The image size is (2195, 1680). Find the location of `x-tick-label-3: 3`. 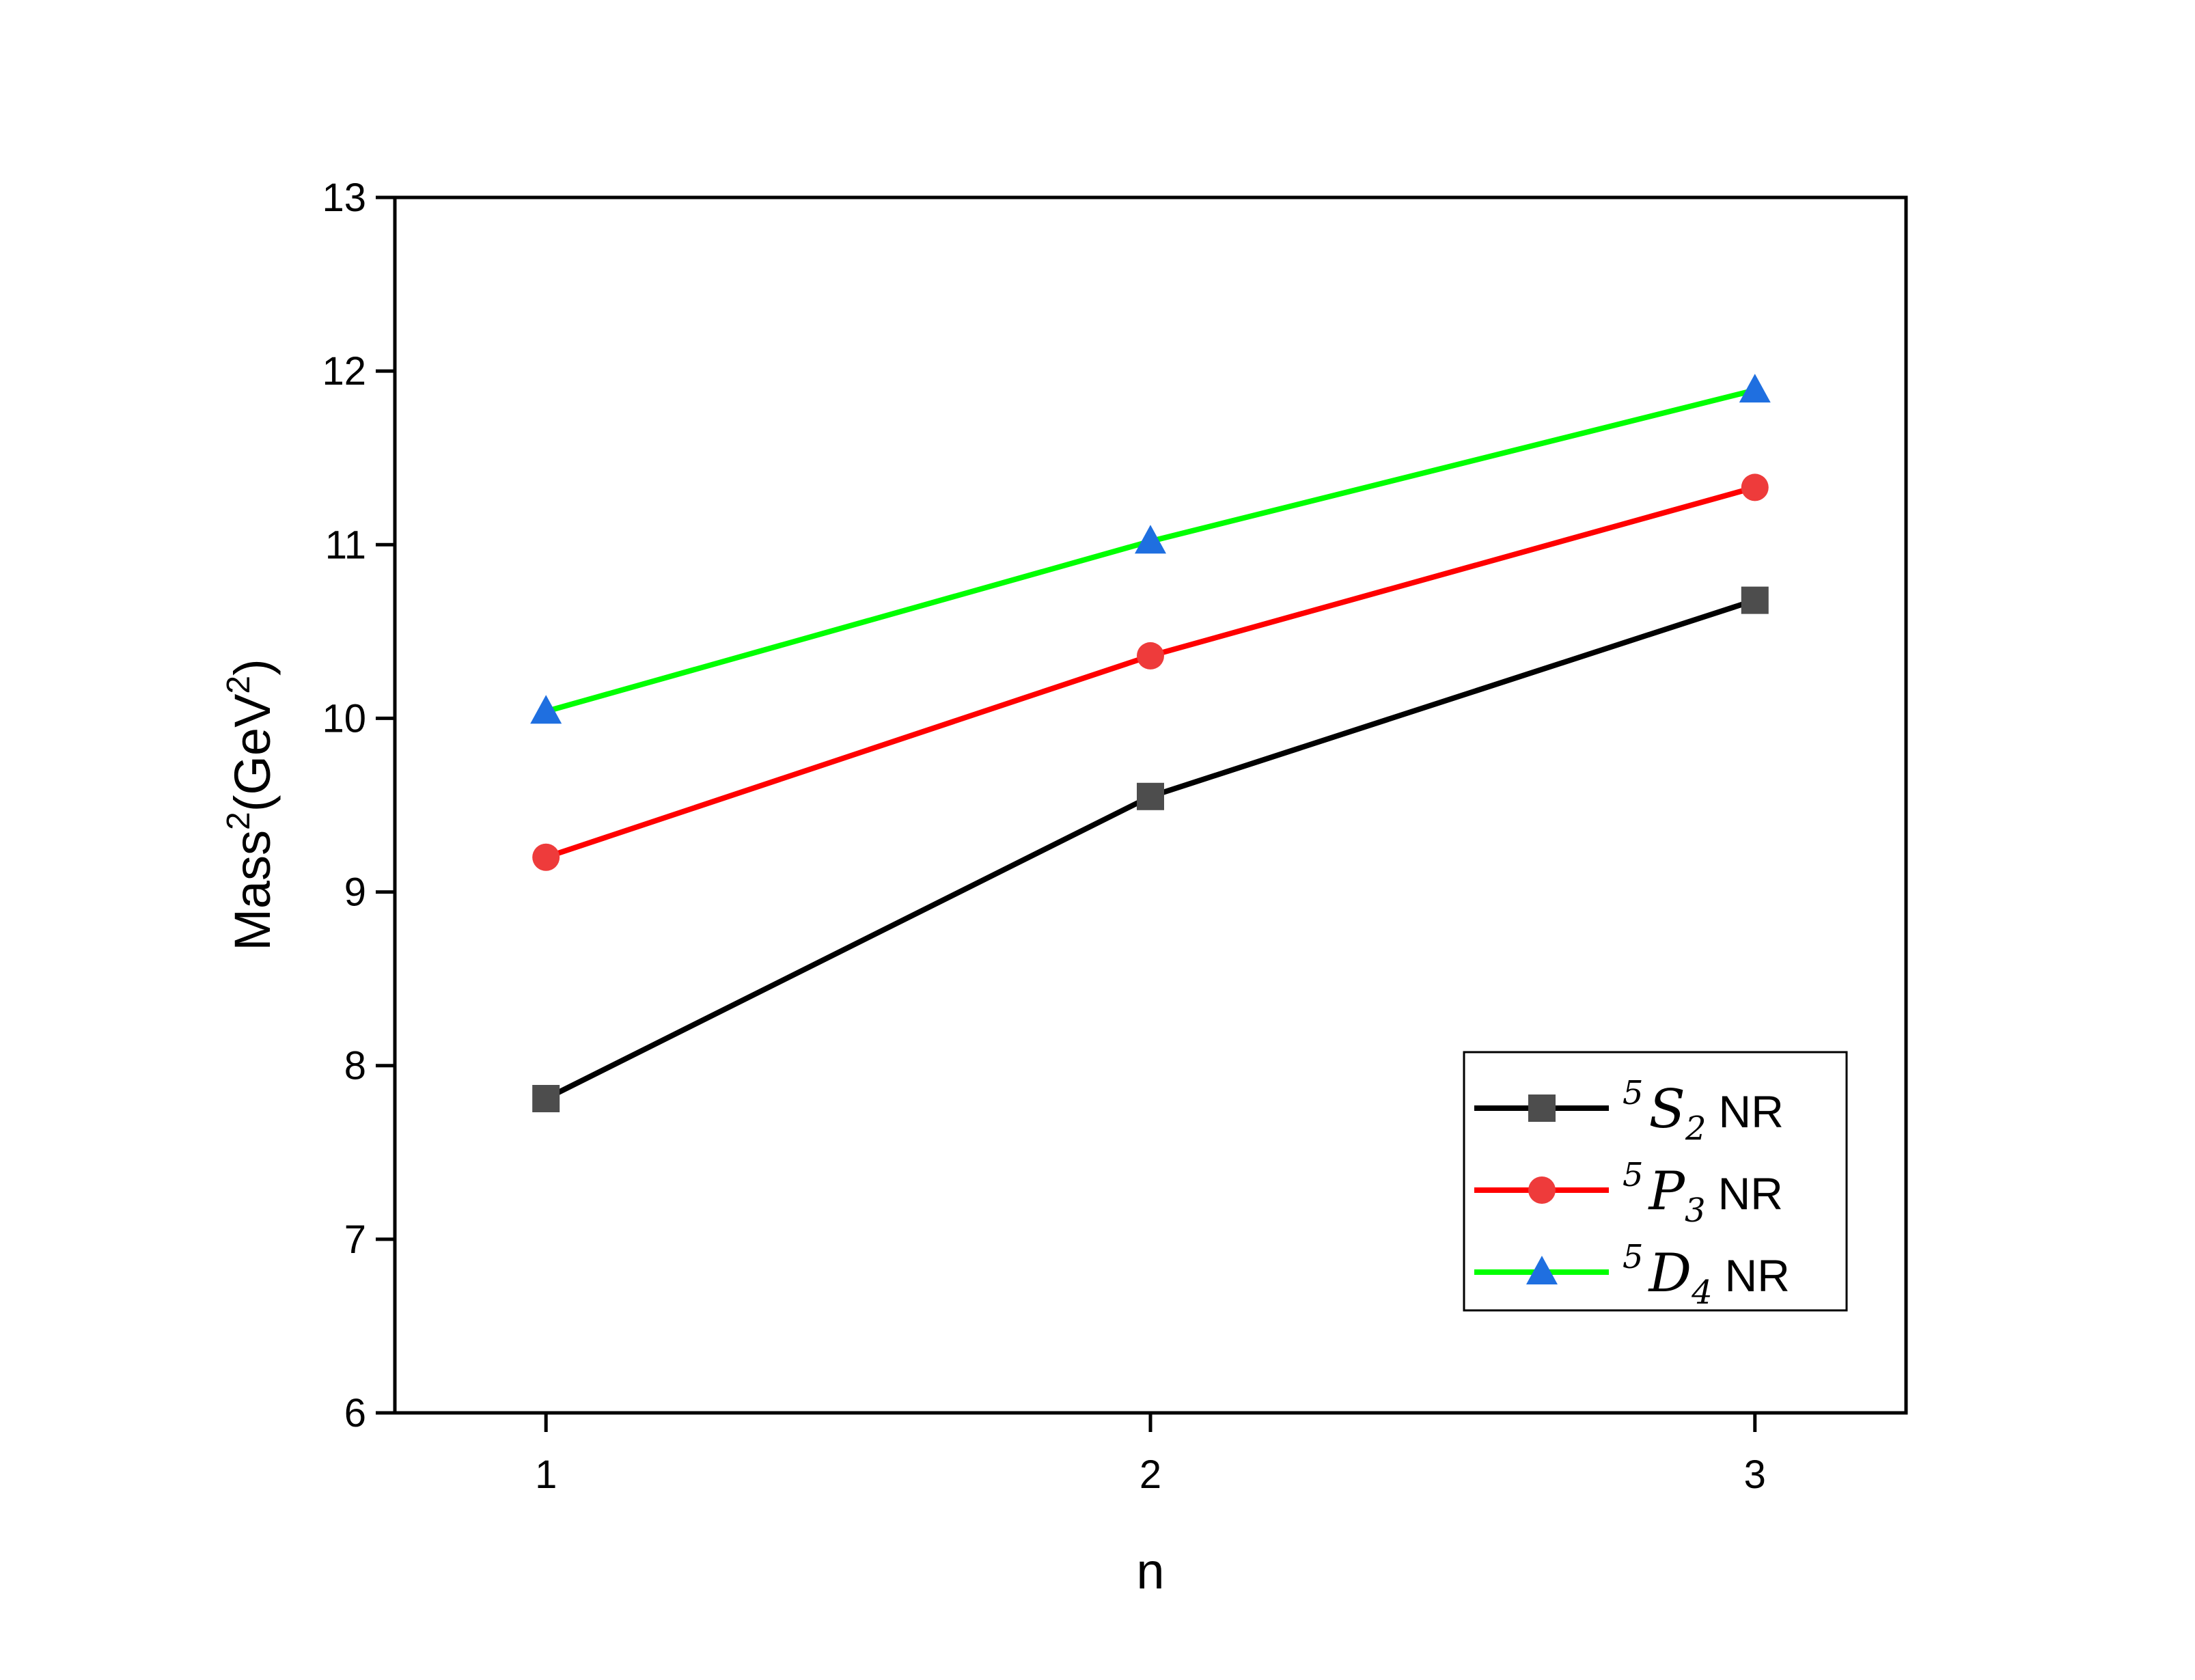

x-tick-label-3: 3 is located at coordinates (1755, 1474).